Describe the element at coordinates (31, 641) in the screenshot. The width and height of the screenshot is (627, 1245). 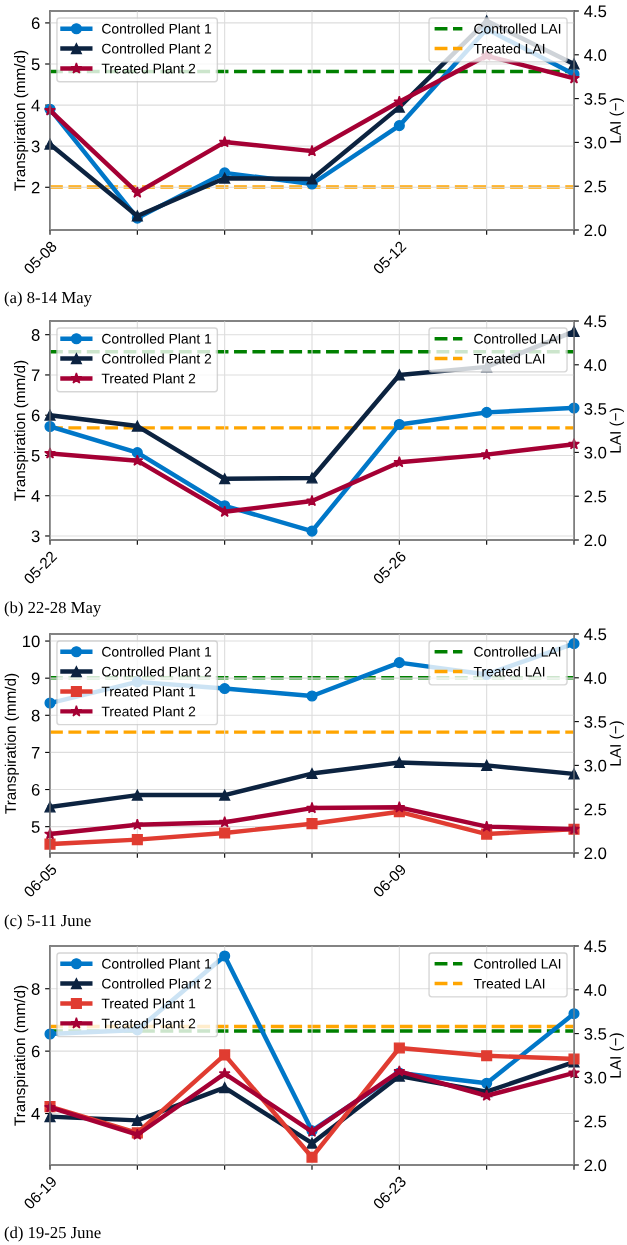
I see `y-tick-label: 10` at that location.